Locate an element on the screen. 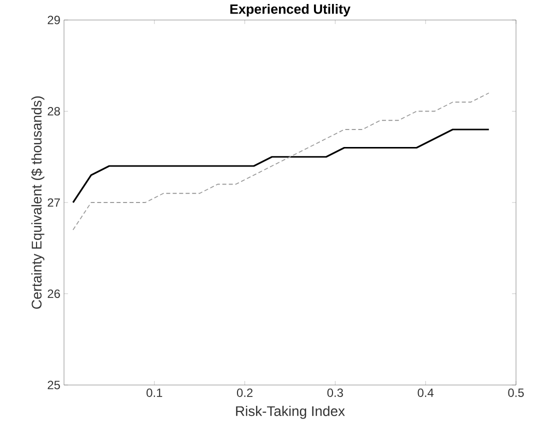 This screenshot has height=434, width=534. x-tick-label: 0.3 is located at coordinates (335, 392).